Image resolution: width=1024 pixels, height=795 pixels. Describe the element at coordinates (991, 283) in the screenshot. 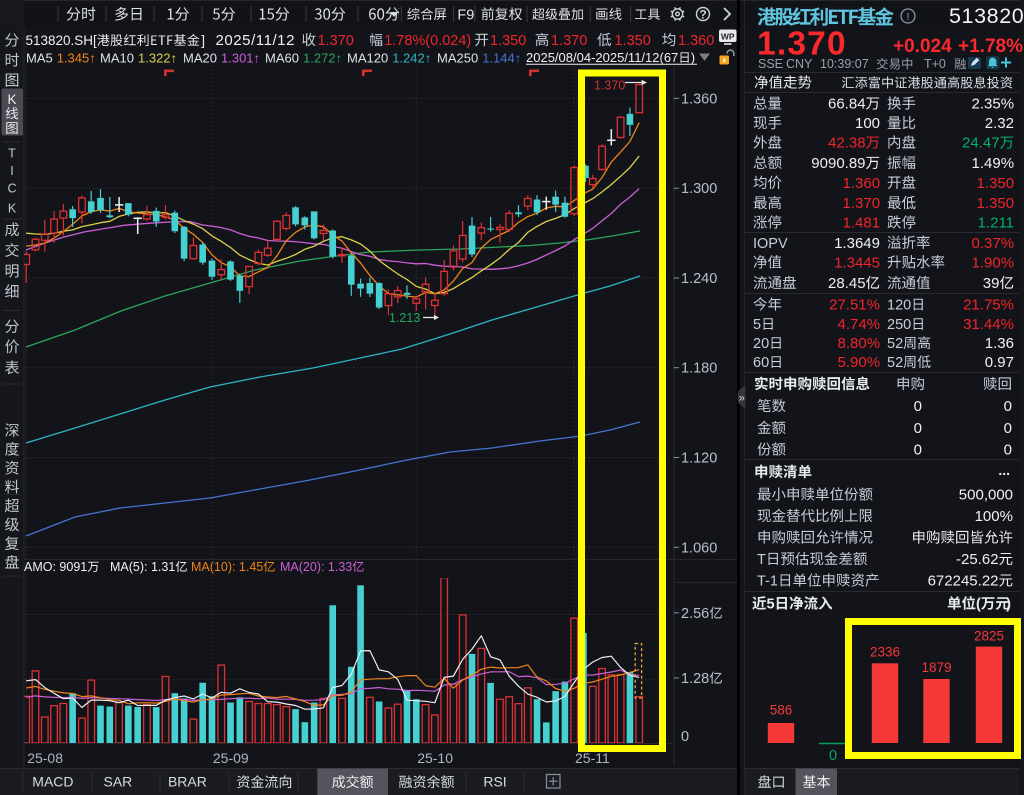

I see `svg-text: 39` at that location.